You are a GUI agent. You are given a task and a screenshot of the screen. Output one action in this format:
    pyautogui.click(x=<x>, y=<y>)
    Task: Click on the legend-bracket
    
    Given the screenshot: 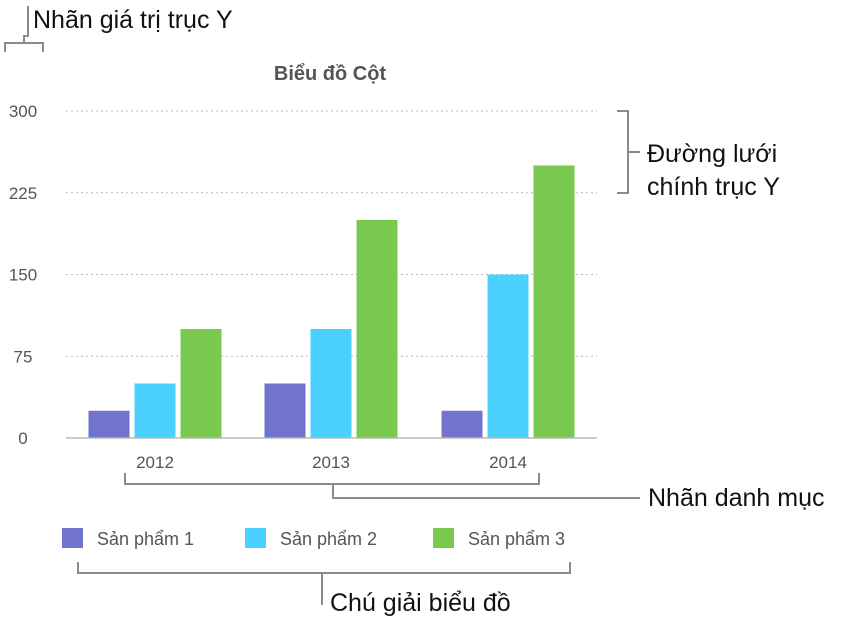 What is the action you would take?
    pyautogui.click(x=324, y=583)
    